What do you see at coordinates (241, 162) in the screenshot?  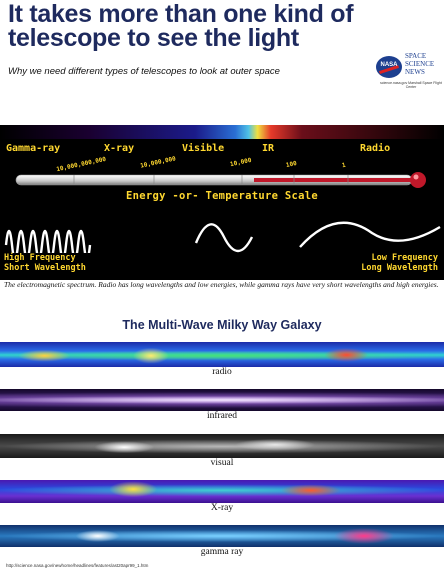 I see `value-label-3: 10,000` at bounding box center [241, 162].